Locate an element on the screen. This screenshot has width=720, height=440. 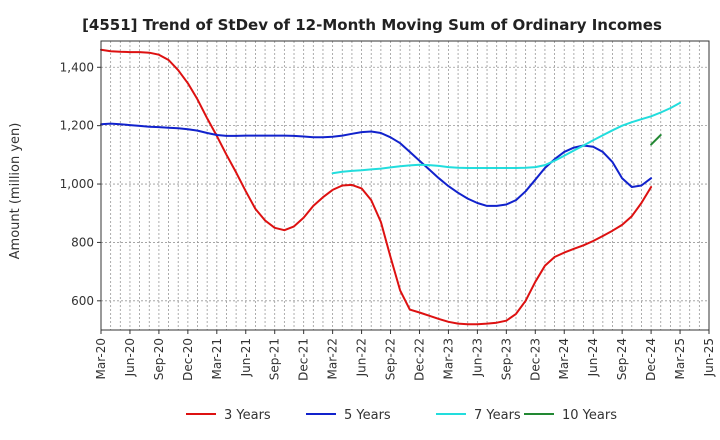
legend: 3 Years 5 Years 7 Years 10 Years is located at coordinates (401, 415).